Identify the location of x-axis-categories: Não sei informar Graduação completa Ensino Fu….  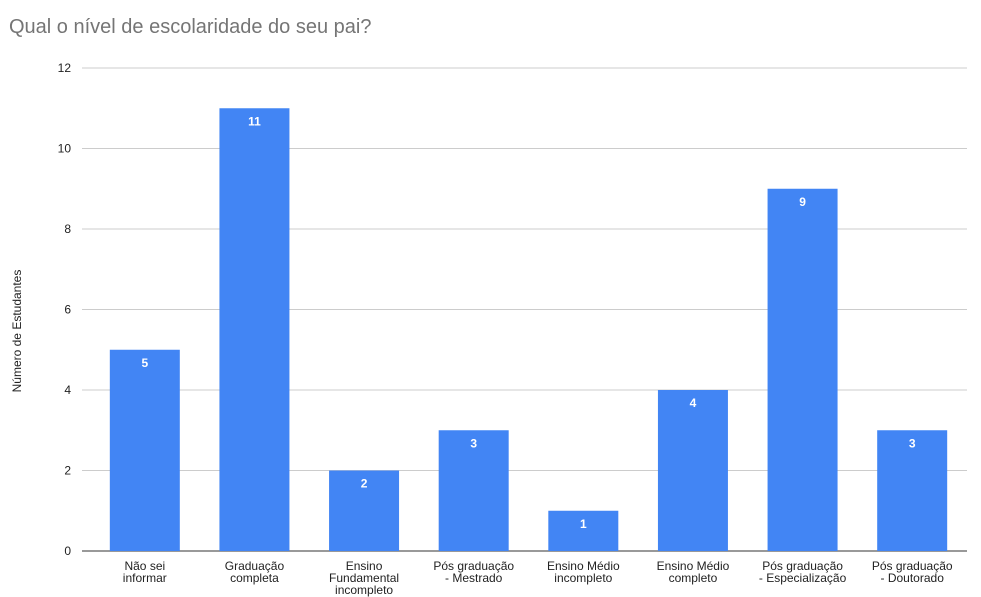
(538, 578).